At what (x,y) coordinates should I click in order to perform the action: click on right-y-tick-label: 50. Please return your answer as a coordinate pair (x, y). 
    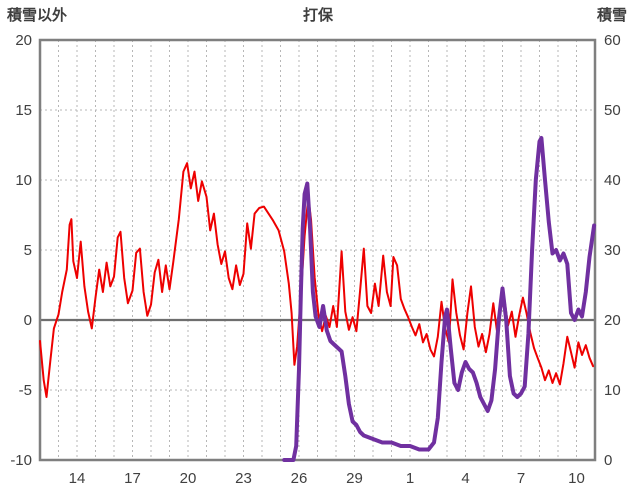
    Looking at the image, I should click on (612, 110).